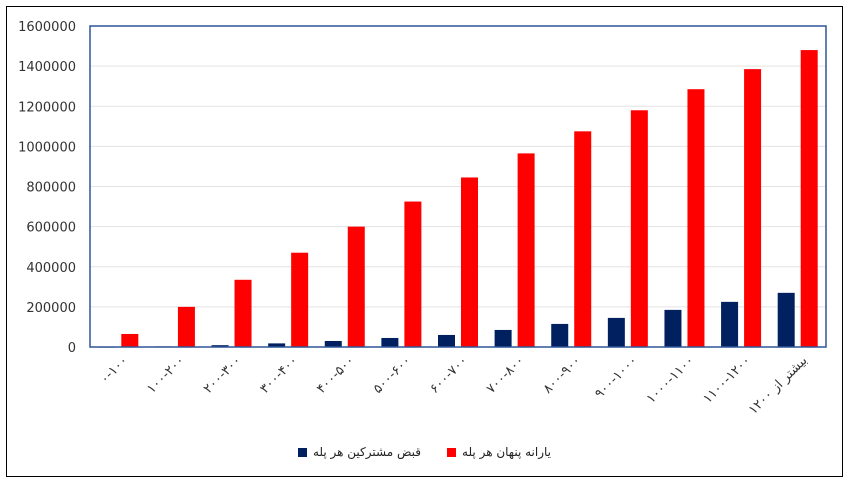 This screenshot has width=849, height=483. What do you see at coordinates (47, 27) in the screenshot?
I see `y-tick-label: 1600000` at bounding box center [47, 27].